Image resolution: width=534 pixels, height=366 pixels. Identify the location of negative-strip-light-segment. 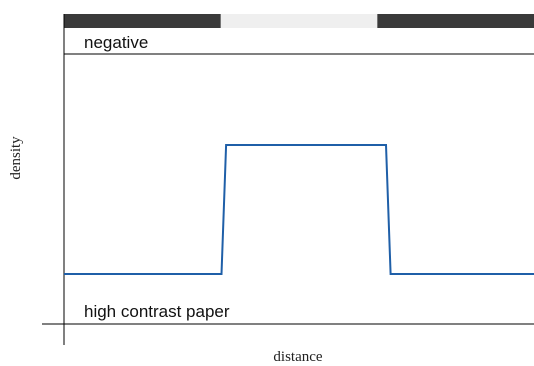
(299, 21).